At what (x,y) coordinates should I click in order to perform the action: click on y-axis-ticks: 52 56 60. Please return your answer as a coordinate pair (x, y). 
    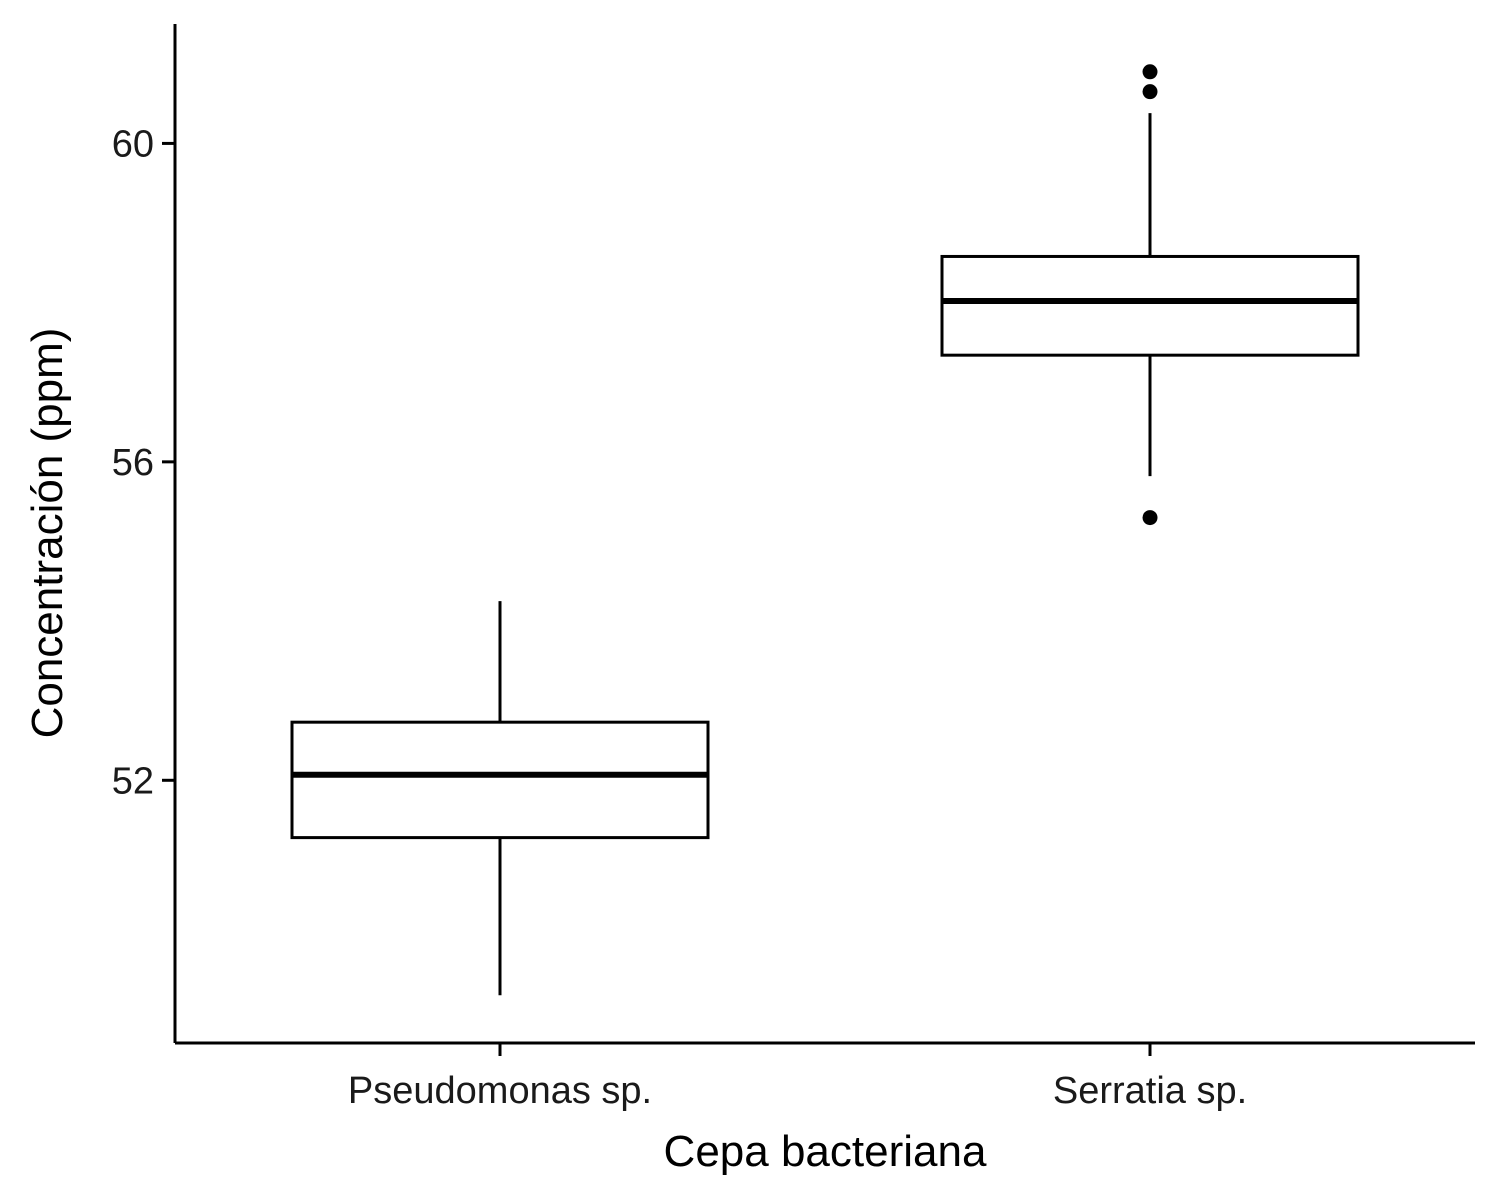
    Looking at the image, I should click on (143, 462).